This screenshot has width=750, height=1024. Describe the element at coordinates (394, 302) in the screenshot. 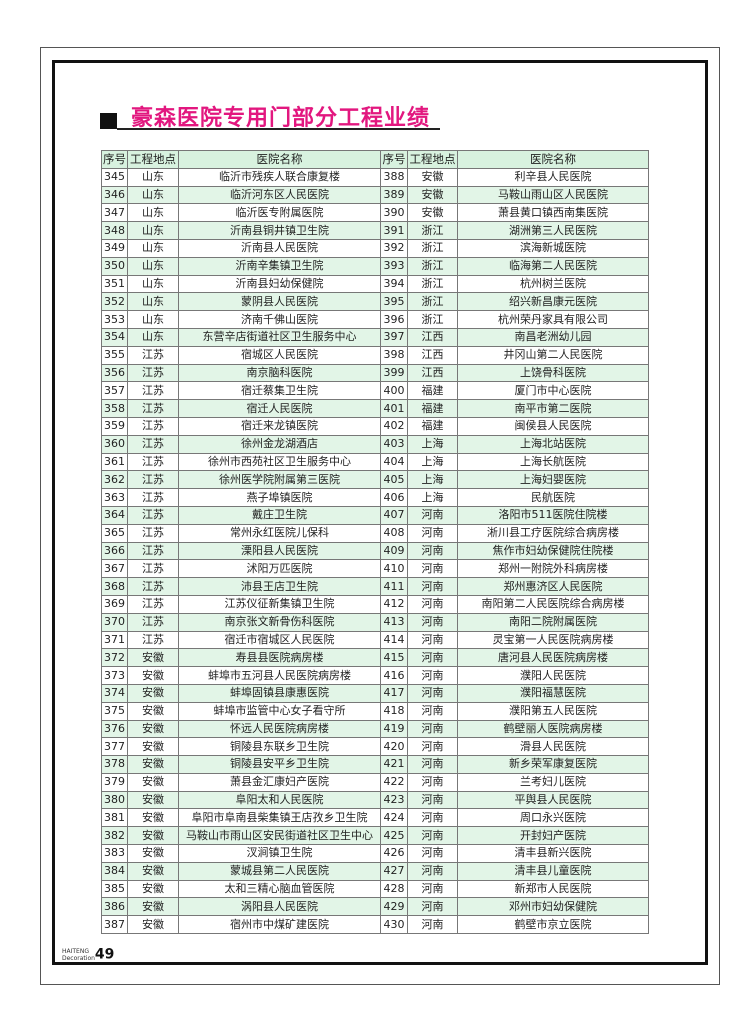

I see `cell-no: 395` at that location.